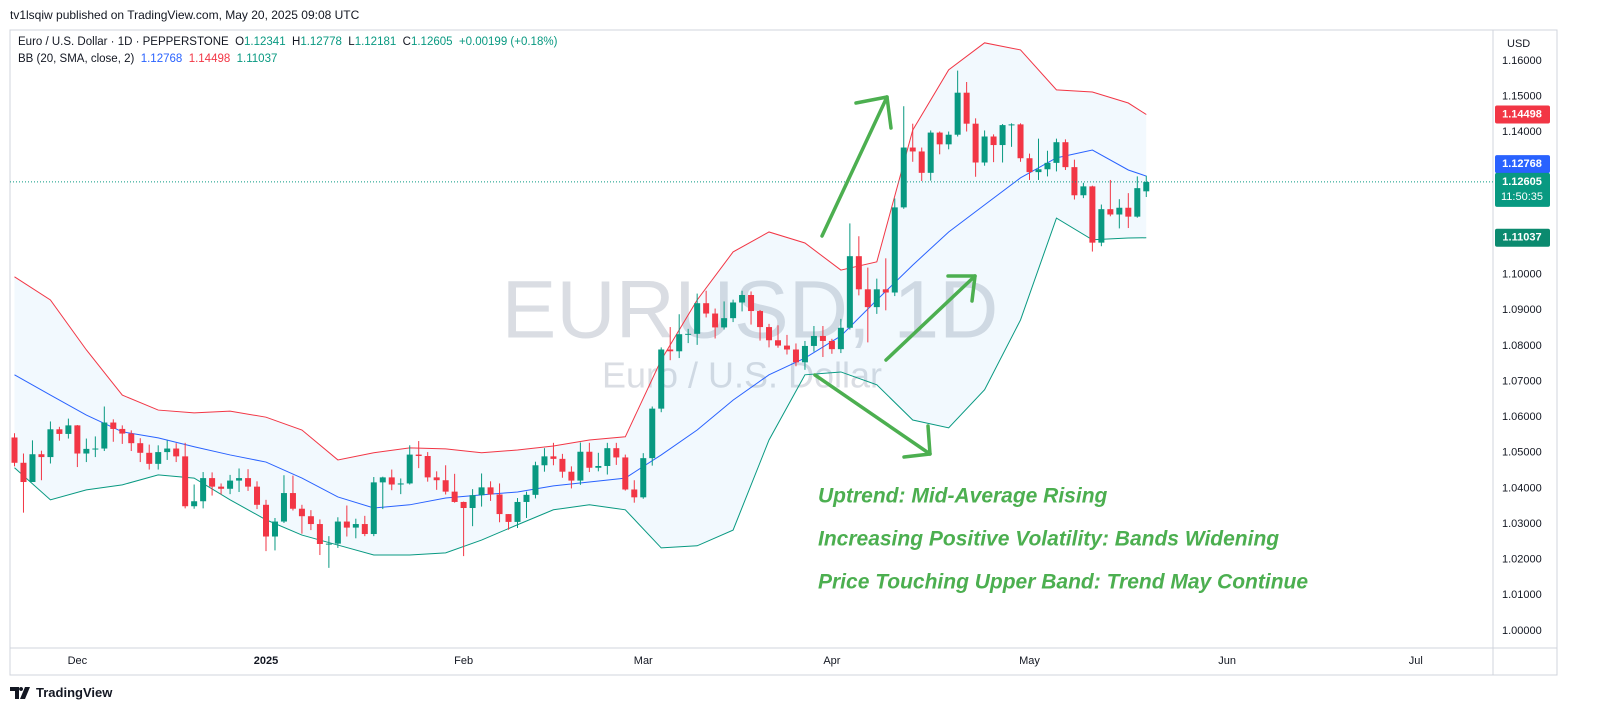 This screenshot has width=1602, height=725. Describe the element at coordinates (1522, 346) in the screenshot. I see `y-tick-label: 1.08000` at that location.